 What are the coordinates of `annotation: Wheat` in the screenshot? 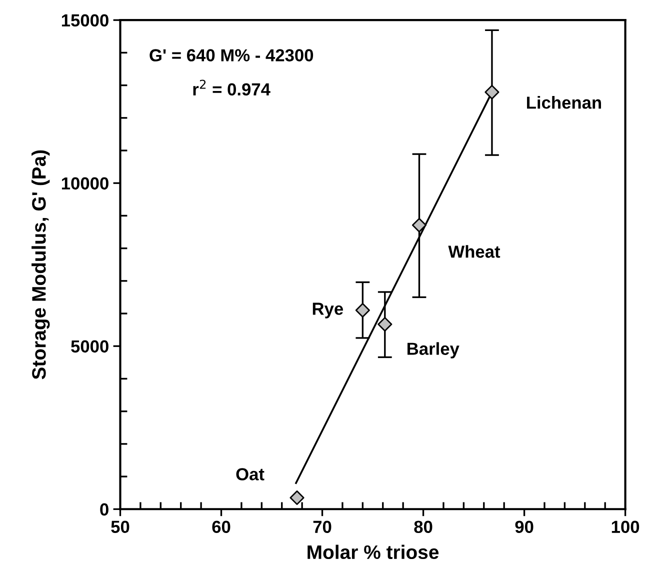 It's located at (474, 251).